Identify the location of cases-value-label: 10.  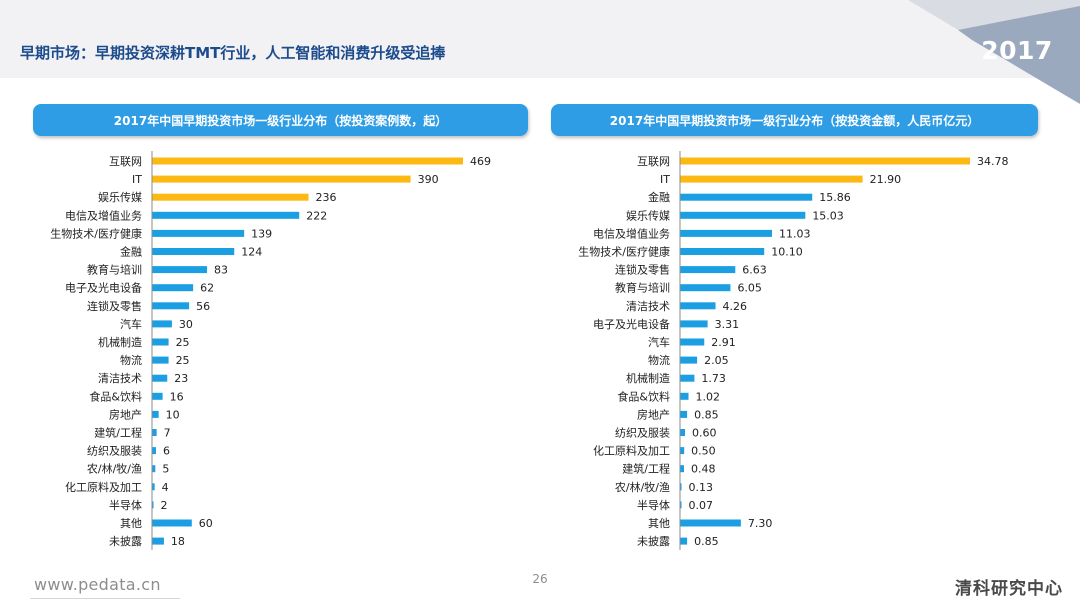
(173, 414).